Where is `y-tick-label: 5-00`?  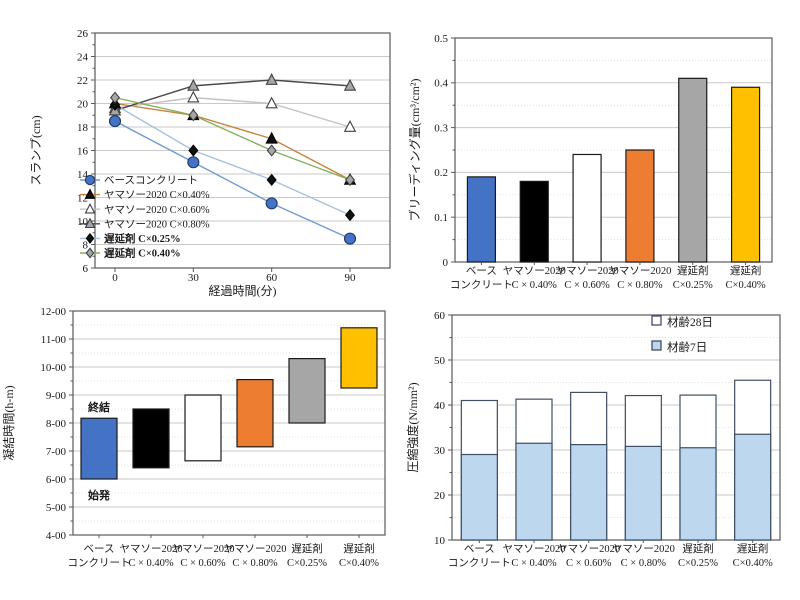 y-tick-label: 5-00 is located at coordinates (56, 508).